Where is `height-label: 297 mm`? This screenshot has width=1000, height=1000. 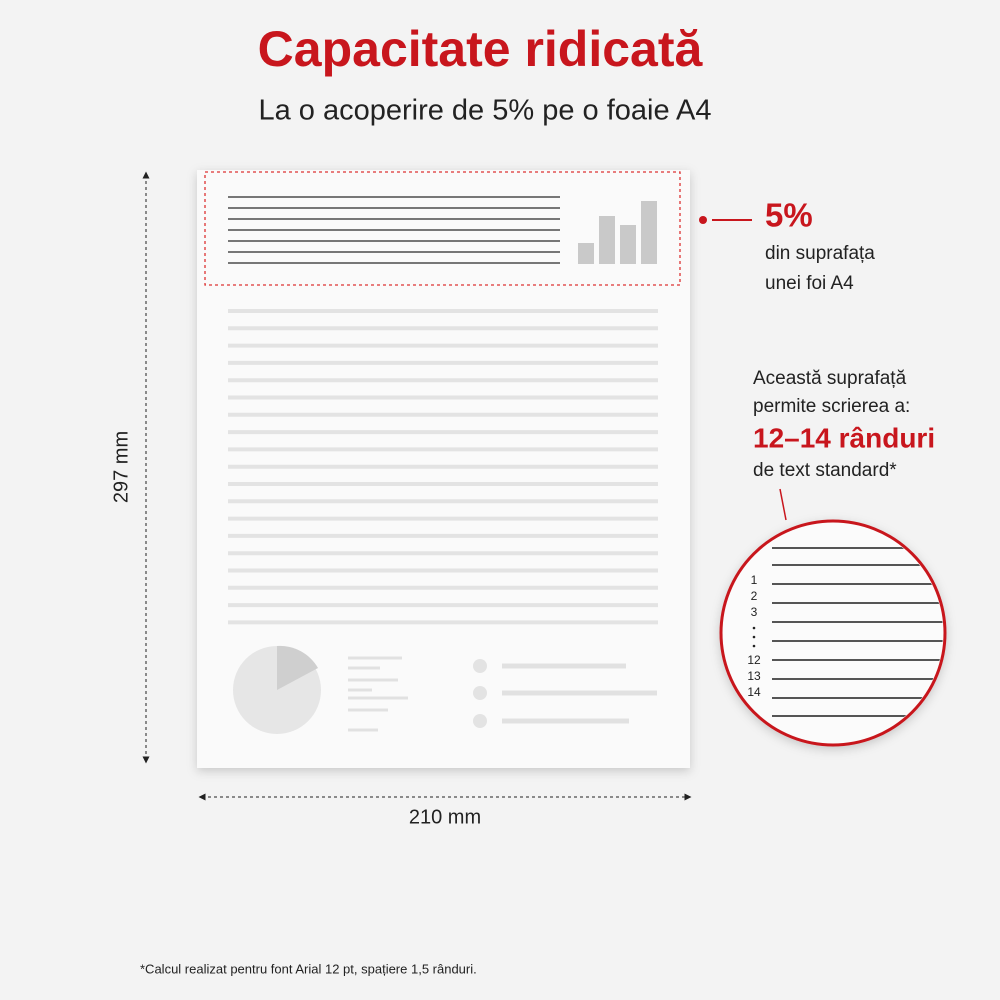 height-label: 297 mm is located at coordinates (121, 467).